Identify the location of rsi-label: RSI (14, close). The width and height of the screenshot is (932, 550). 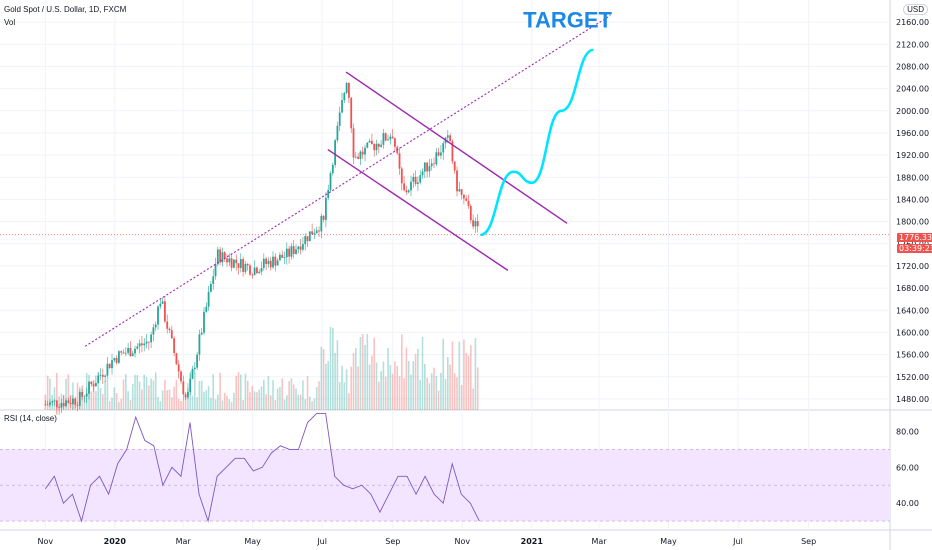
(30, 418).